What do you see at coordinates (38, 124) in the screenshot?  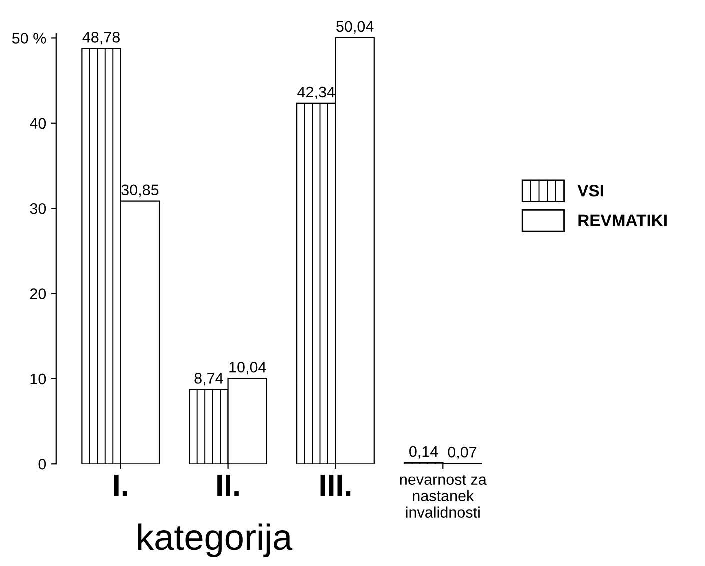 I see `y-tick-label: 40` at bounding box center [38, 124].